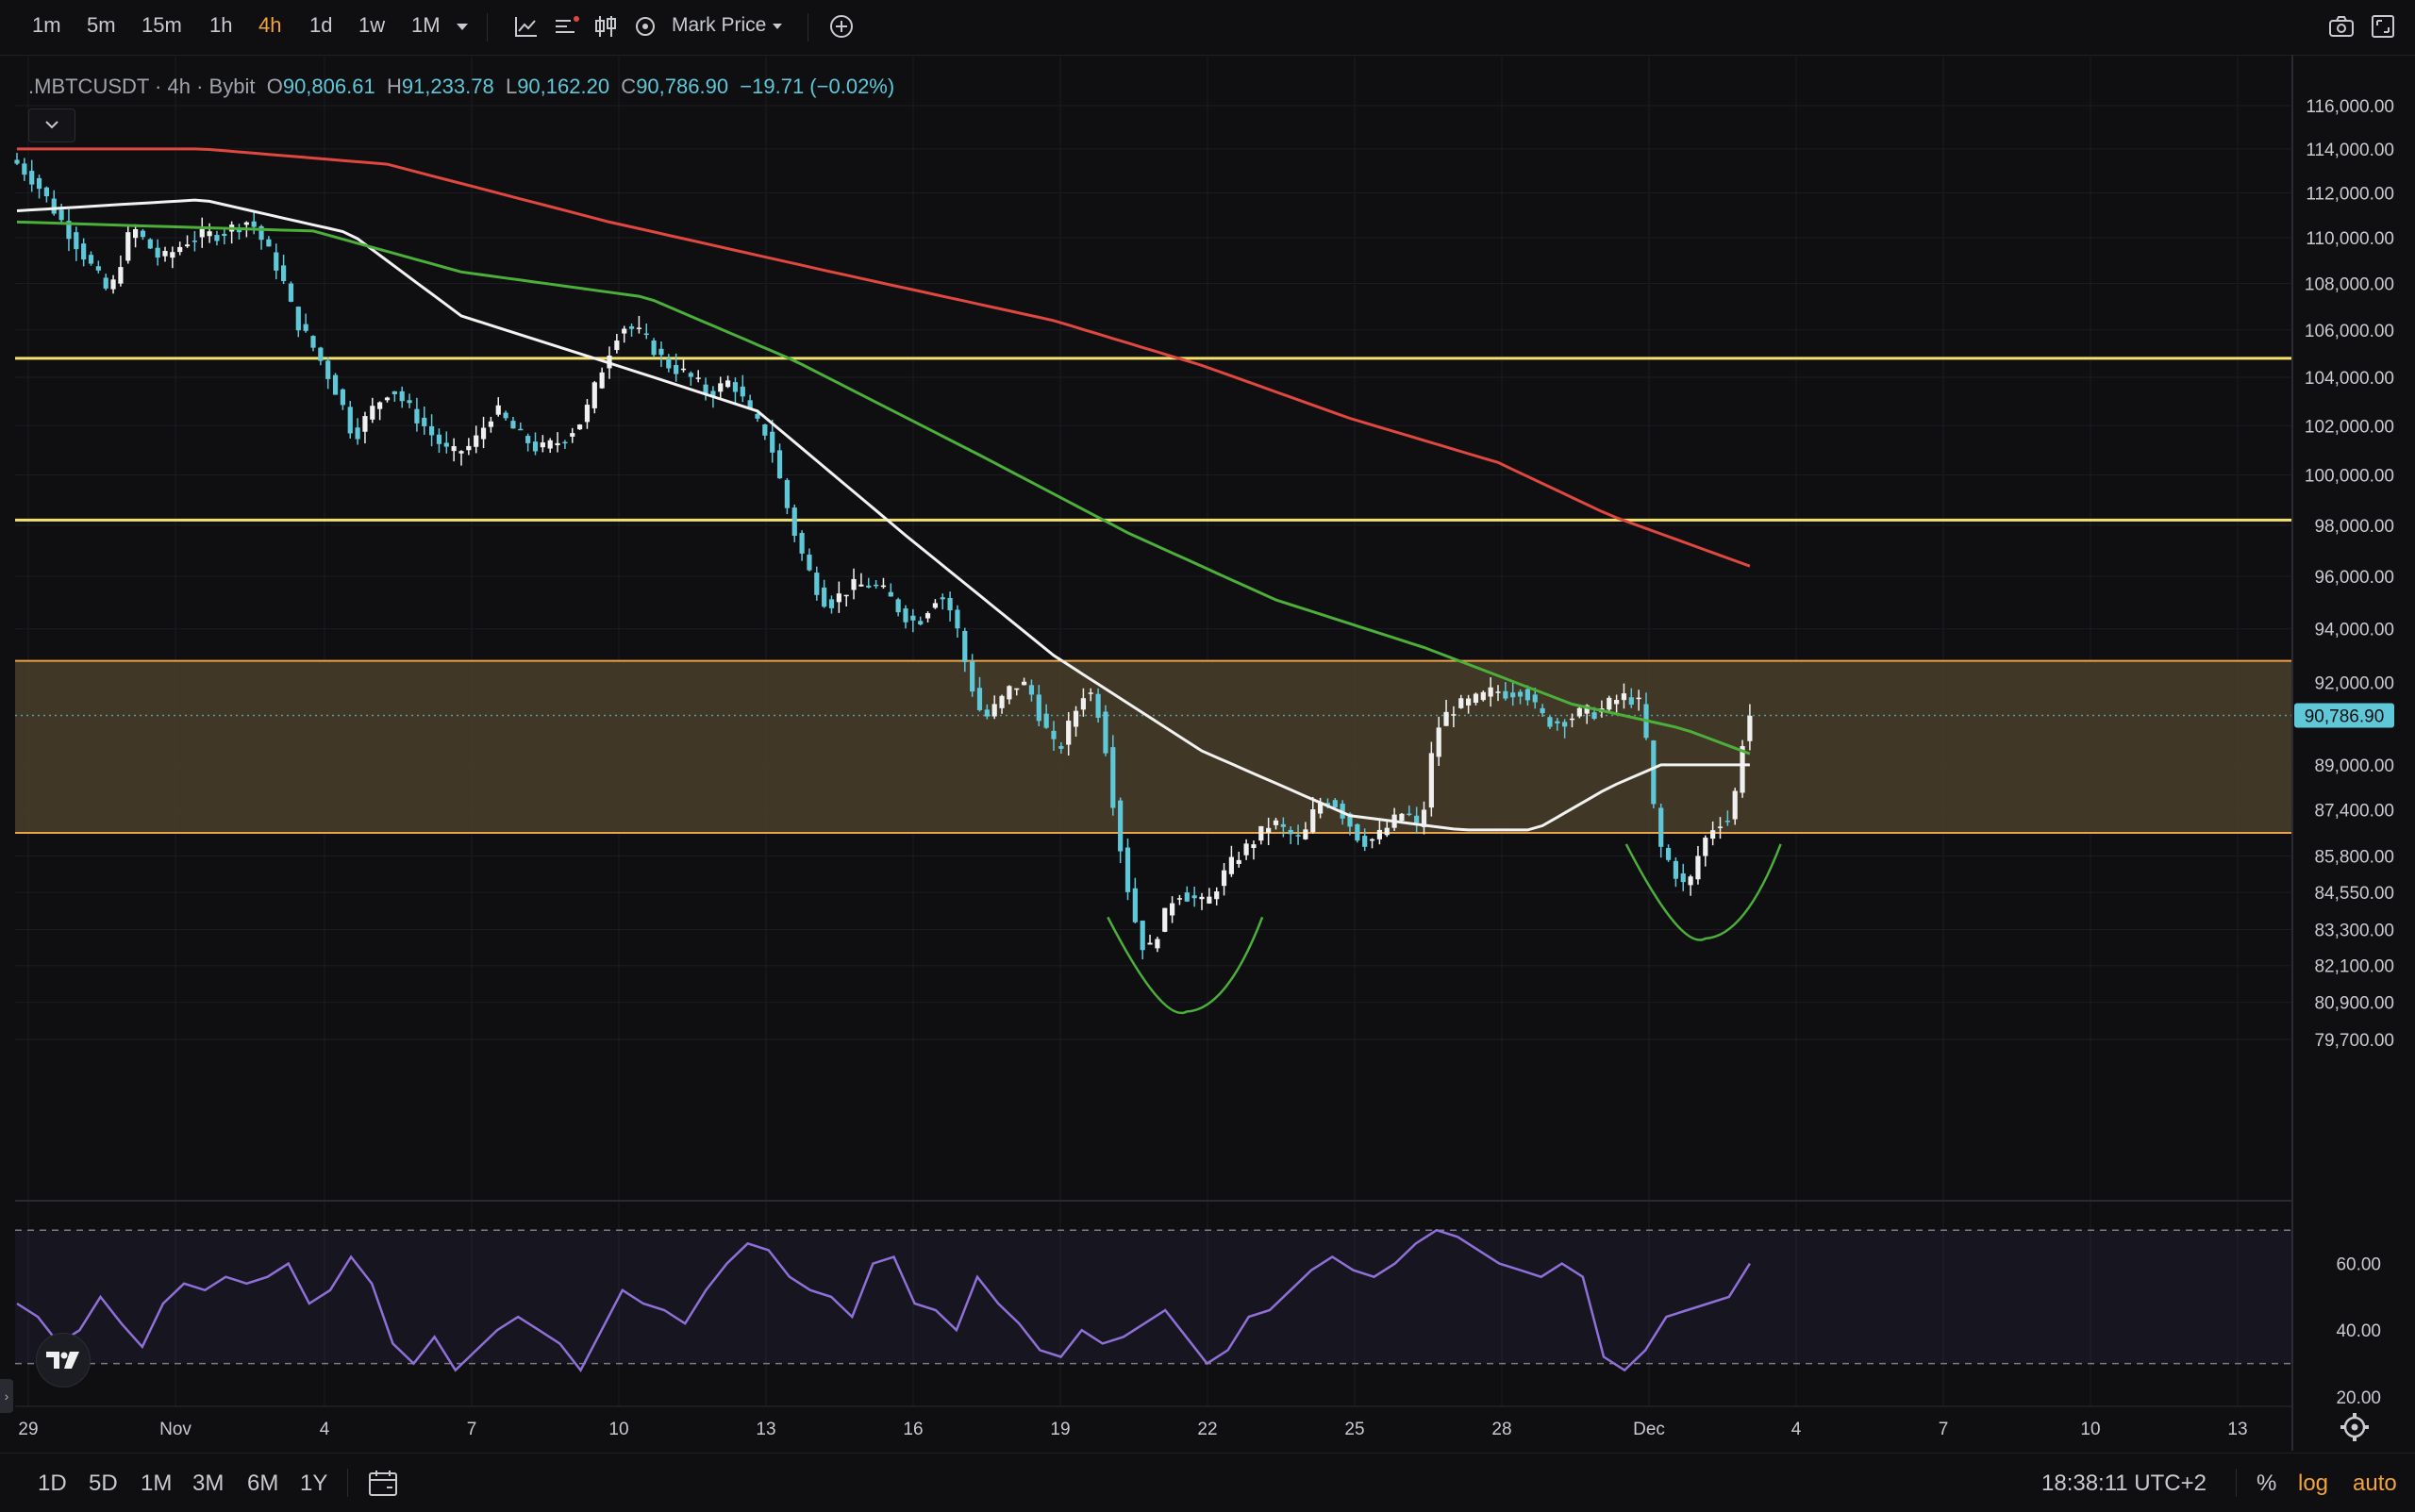  I want to click on timeframe-1d: 1d, so click(321, 25).